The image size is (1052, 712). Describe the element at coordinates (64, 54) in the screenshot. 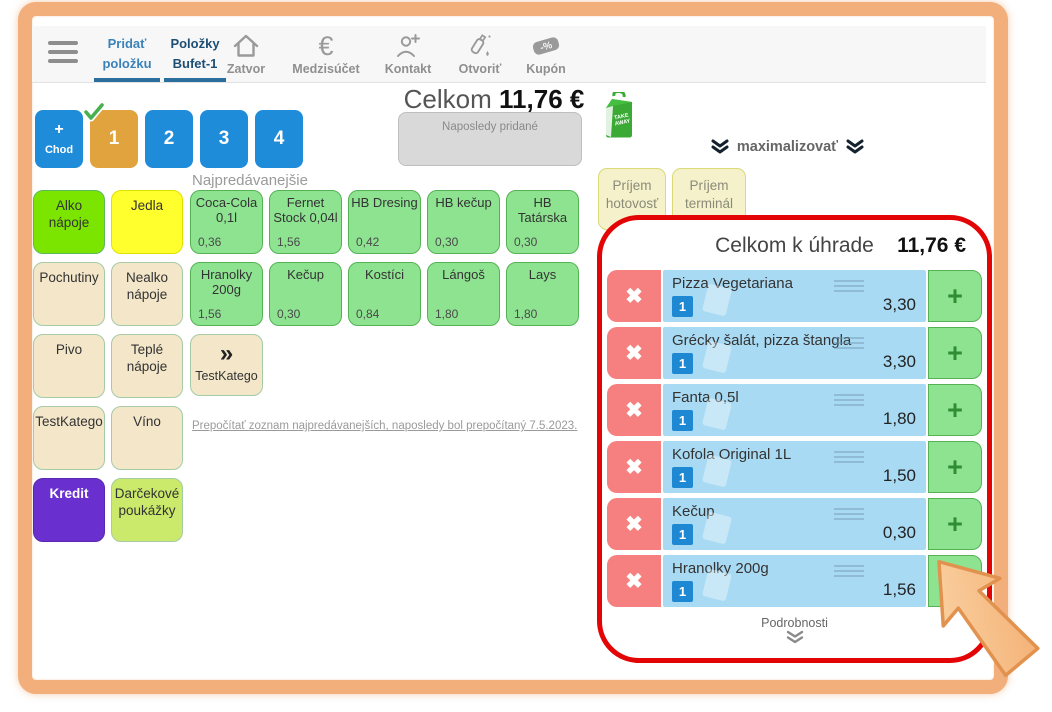

I see `menu-icon` at that location.